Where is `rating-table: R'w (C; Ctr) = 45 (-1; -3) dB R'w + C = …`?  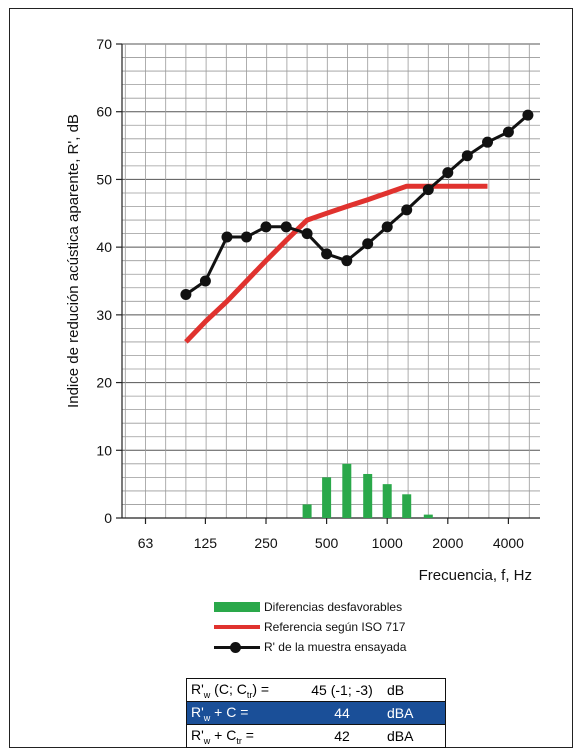
rating-table: R'w (C; Ctr) = 45 (-1; -3) dB R'w + C = … is located at coordinates (316, 713).